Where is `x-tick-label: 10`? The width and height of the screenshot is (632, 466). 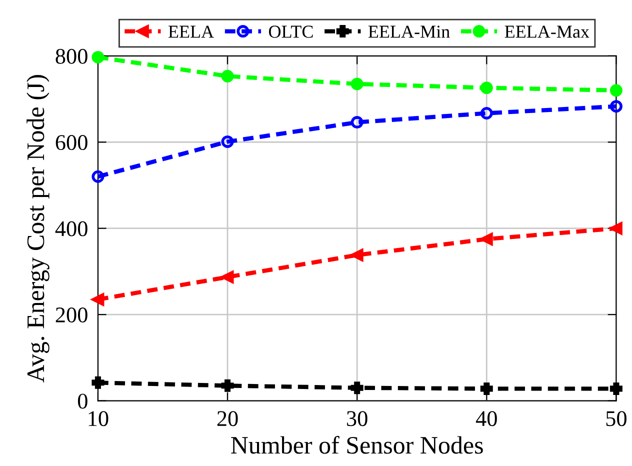
x-tick-label: 10 is located at coordinates (98, 418).